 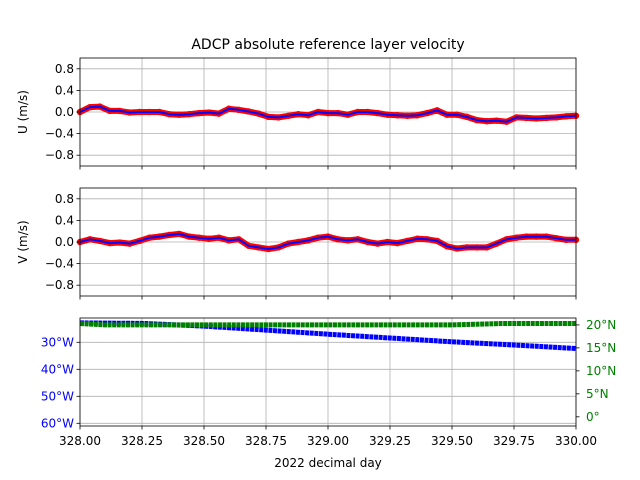 I want to click on x-tick-label: 329.75, so click(x=514, y=441).